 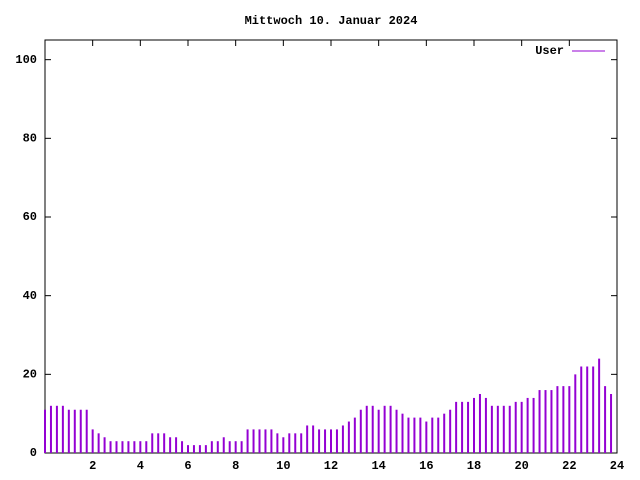 I want to click on x-tick-label: 2, so click(x=92, y=466).